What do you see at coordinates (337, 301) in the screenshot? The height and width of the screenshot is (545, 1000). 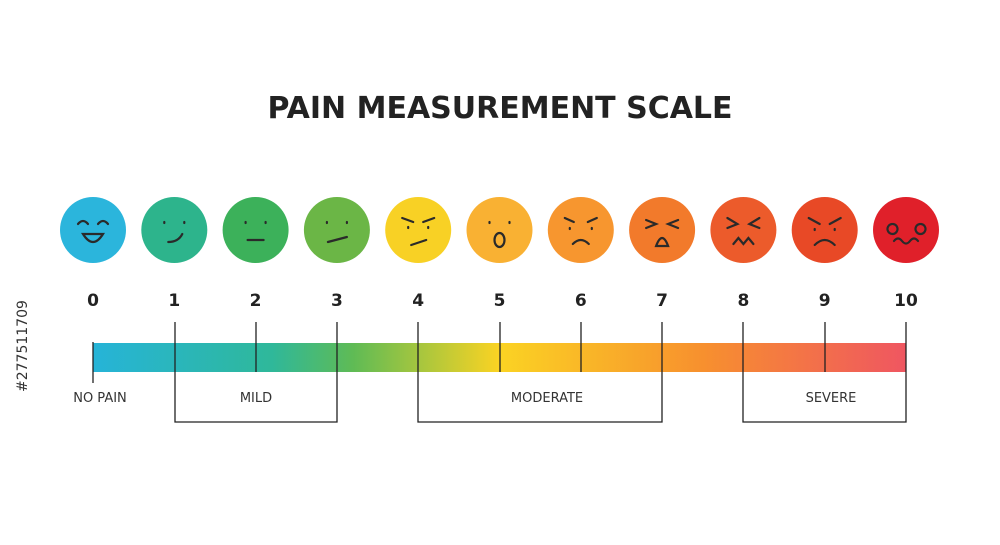 I see `level-number: 3` at bounding box center [337, 301].